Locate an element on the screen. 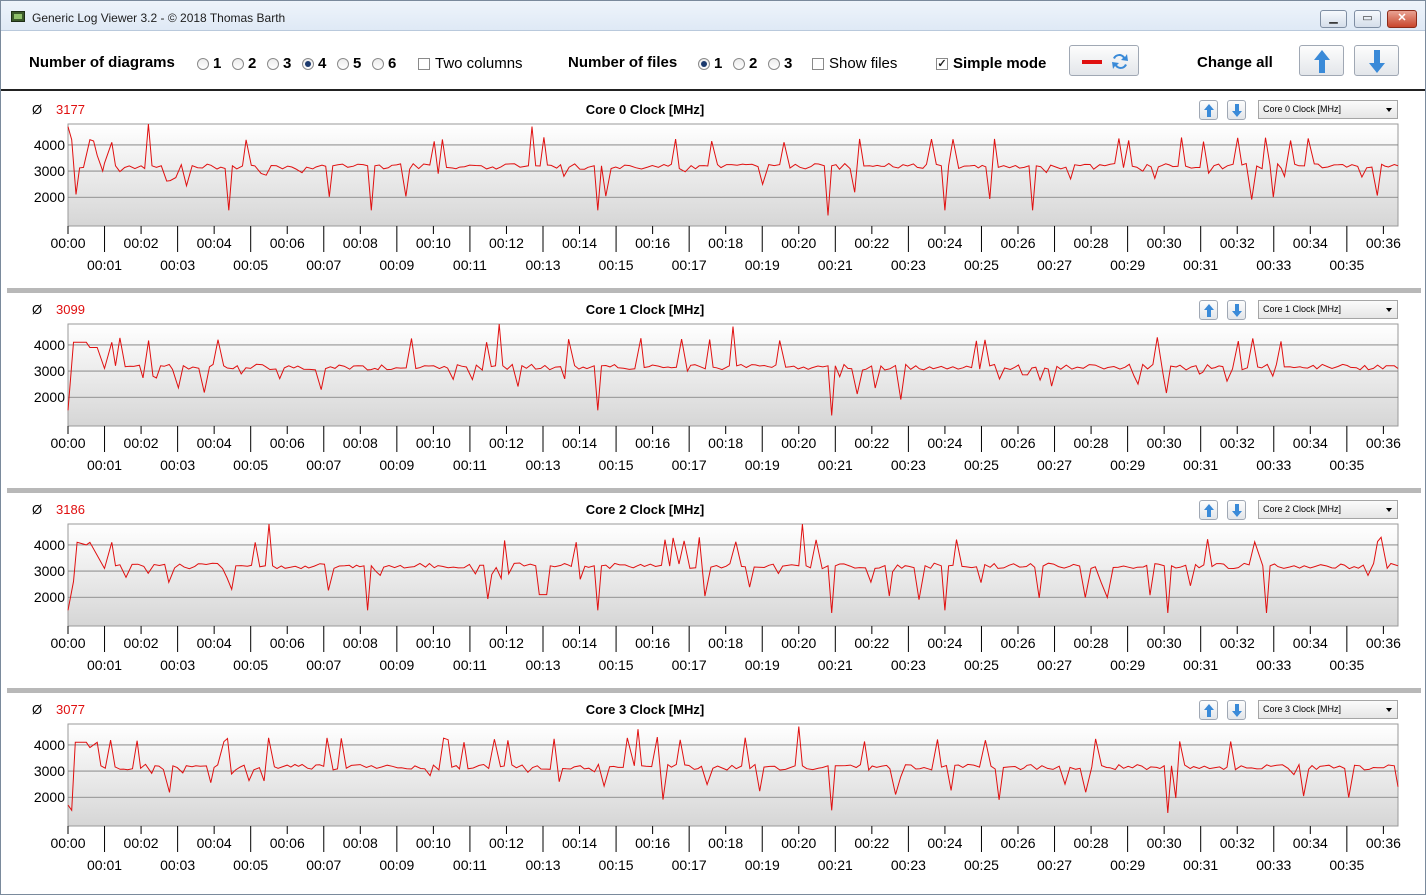 This screenshot has width=1426, height=895. sensor-select: Core 0 Clock [MHz] is located at coordinates (1328, 109).